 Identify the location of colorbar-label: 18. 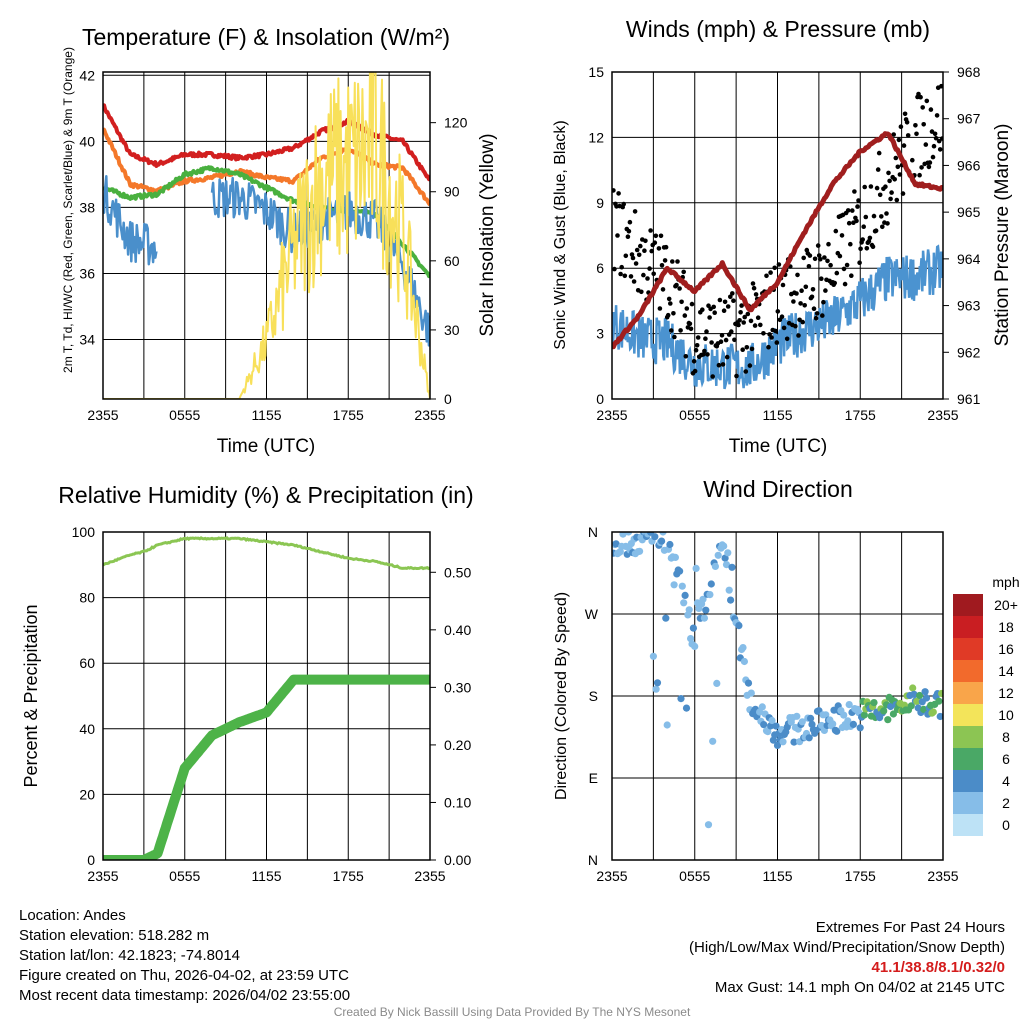
(1006, 627).